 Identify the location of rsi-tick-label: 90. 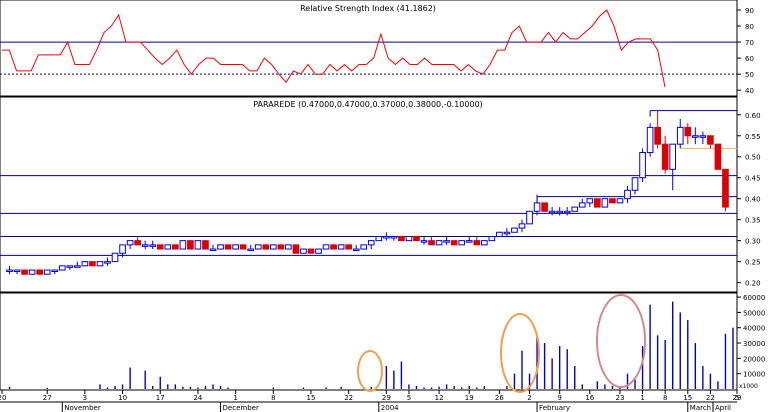
(749, 11).